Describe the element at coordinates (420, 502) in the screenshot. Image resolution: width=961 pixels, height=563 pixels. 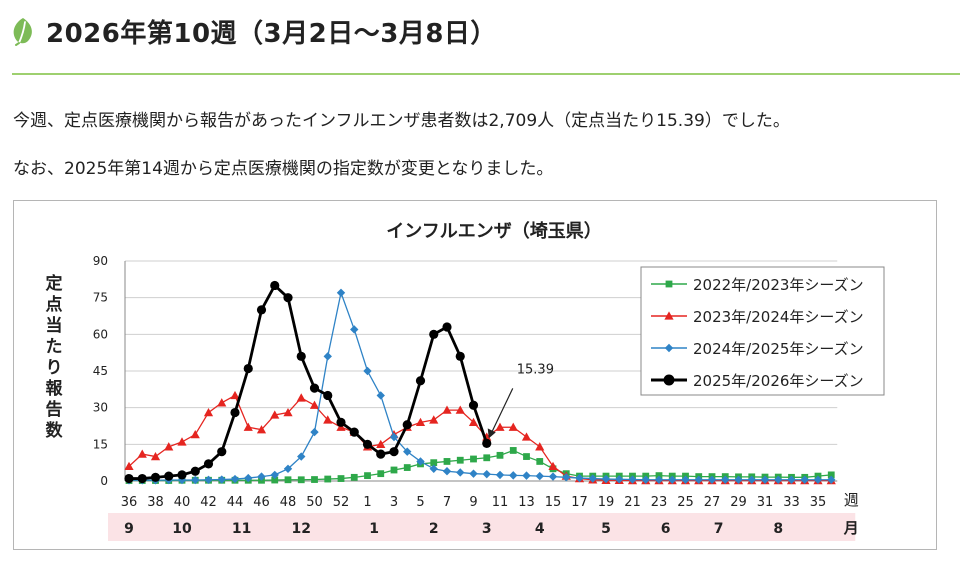
I see `x-tick-label: 5` at that location.